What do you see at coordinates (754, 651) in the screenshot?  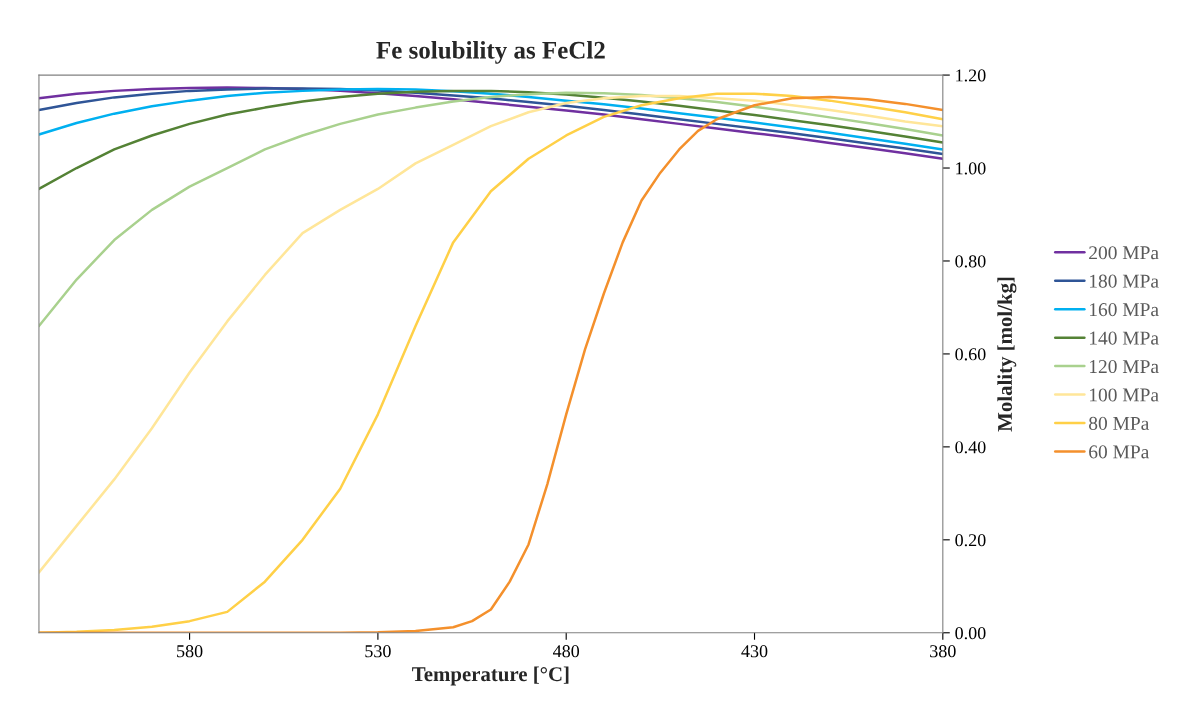 I see `x-tick-label: 430` at bounding box center [754, 651].